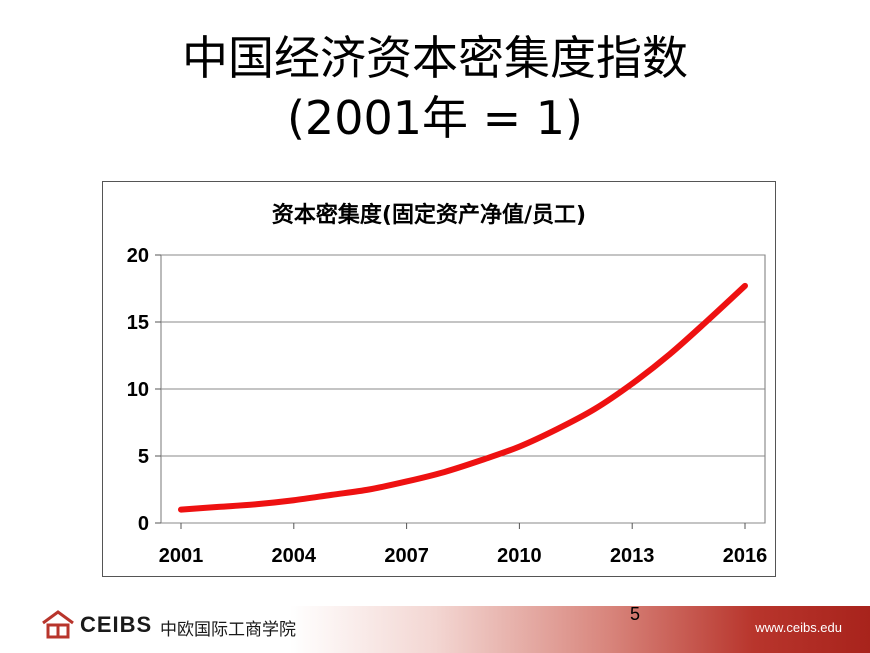 The height and width of the screenshot is (653, 870). Describe the element at coordinates (429, 215) in the screenshot. I see `chart-title: 资本密集度(固定资产净值/员工)` at that location.